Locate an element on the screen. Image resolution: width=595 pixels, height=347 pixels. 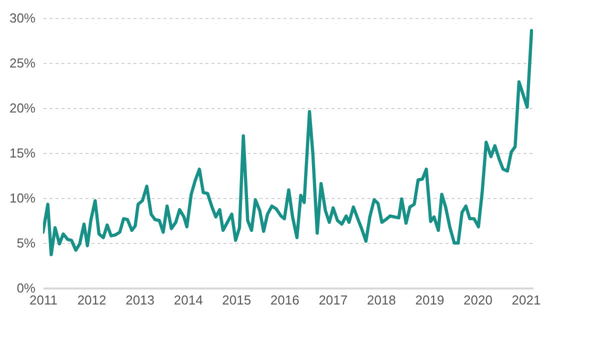
x-tick-label: 2016 is located at coordinates (285, 300).